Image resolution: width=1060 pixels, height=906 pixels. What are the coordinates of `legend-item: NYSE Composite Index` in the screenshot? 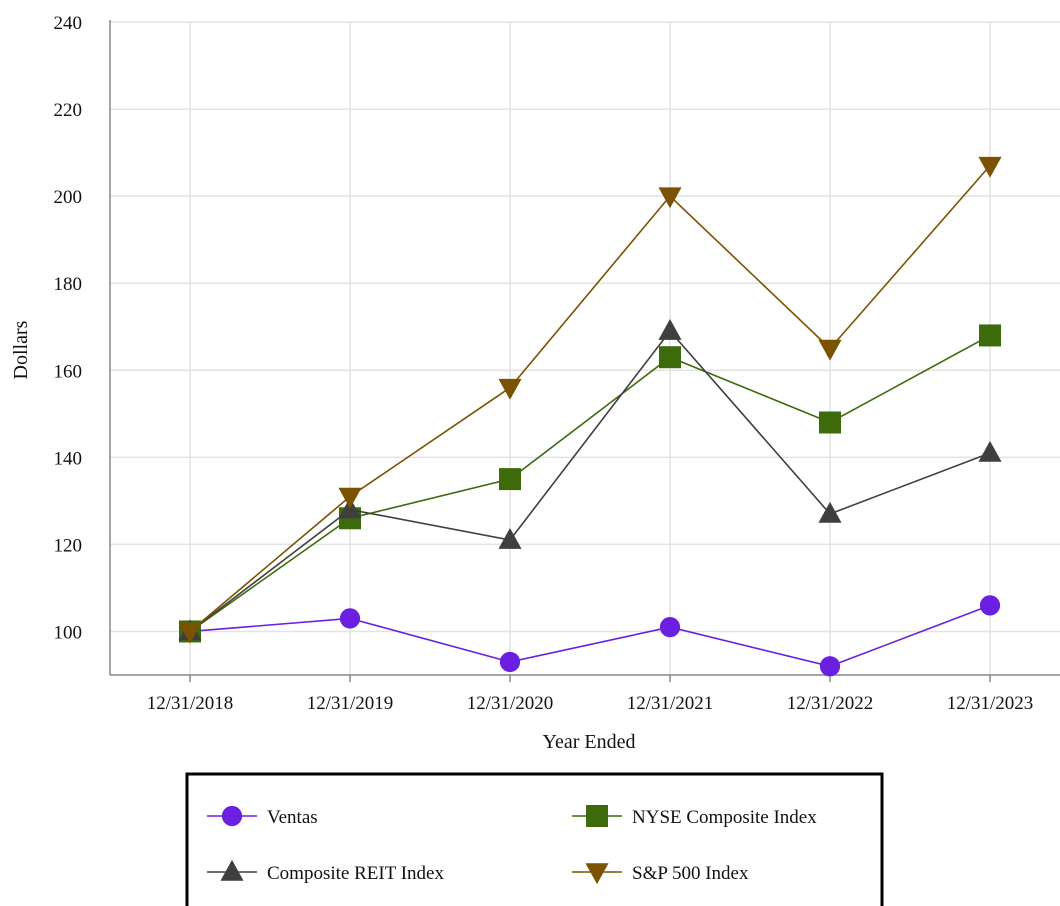 It's located at (694, 816).